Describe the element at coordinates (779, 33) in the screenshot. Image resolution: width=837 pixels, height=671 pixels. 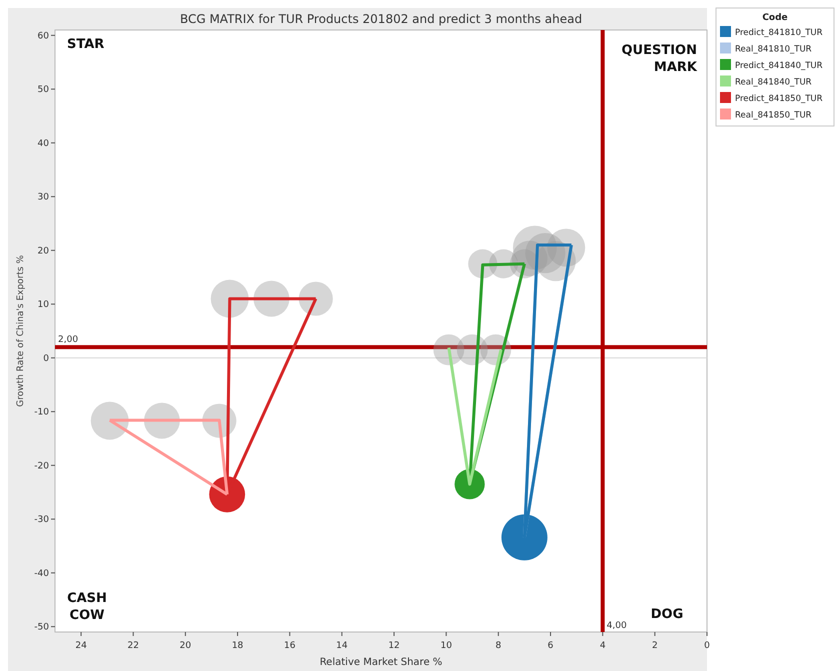
I see `legend-label: Predict_841810_TUR` at that location.